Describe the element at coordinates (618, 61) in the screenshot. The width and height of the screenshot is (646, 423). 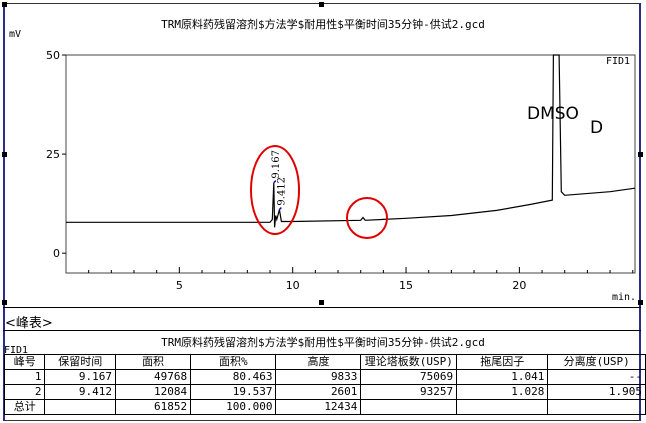
I see `detector-label: FID1` at that location.